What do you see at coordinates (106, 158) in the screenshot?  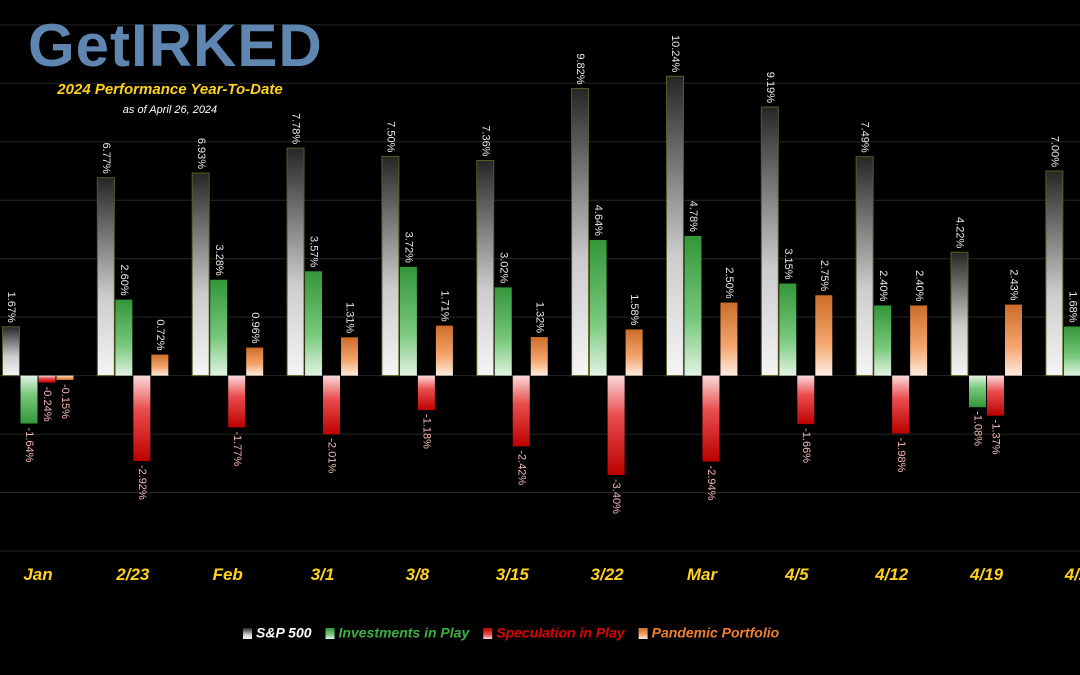 I see `value-label: 6.77%` at bounding box center [106, 158].